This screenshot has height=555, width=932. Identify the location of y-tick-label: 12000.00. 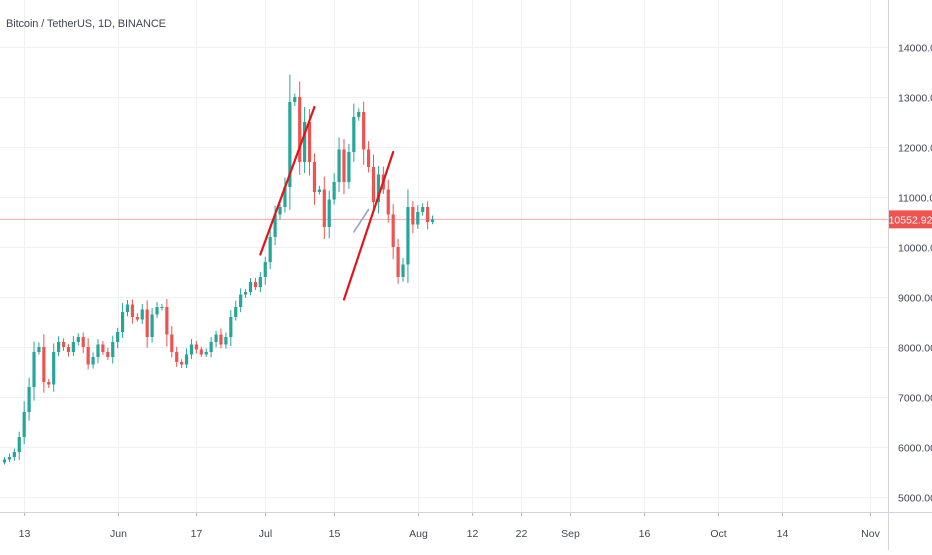
(915, 149).